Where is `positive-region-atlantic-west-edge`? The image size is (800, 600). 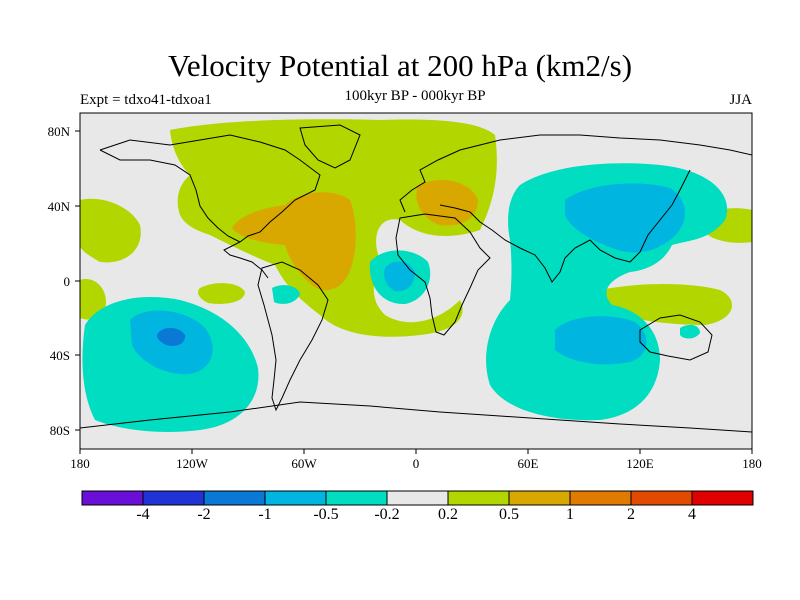
positive-region-atlantic-west-edge is located at coordinates (93, 299).